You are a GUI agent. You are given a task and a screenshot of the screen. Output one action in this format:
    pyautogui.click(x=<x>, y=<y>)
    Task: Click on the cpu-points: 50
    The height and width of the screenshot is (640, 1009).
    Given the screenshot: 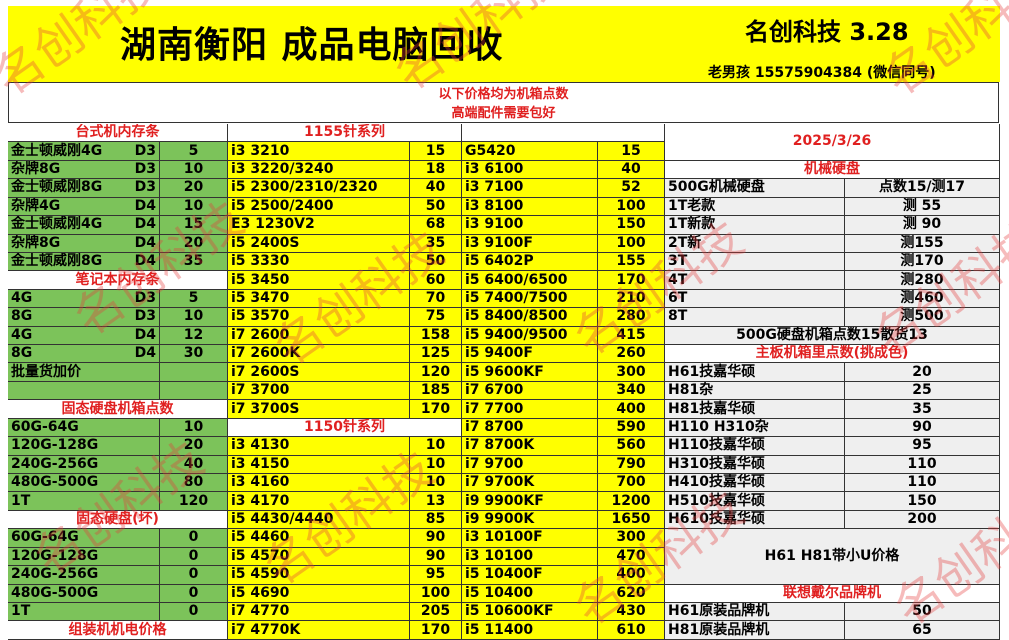 What is the action you would take?
    pyautogui.click(x=436, y=262)
    